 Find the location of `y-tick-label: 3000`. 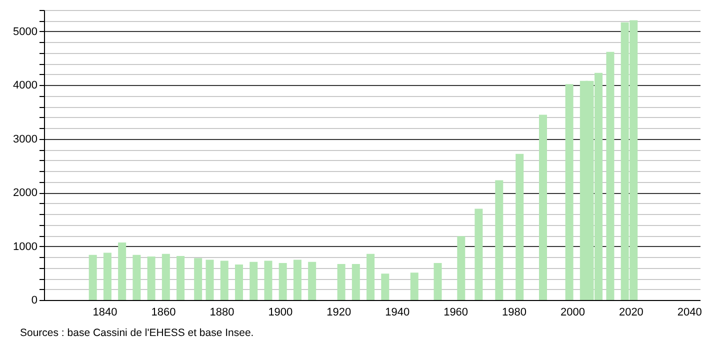

y-tick-label: 3000 is located at coordinates (25, 139).